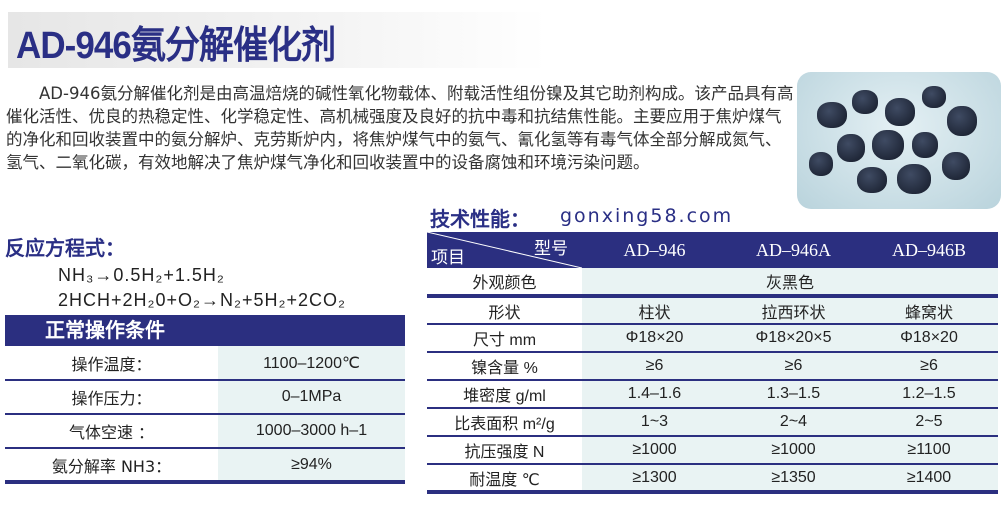 Image resolution: width=1006 pixels, height=528 pixels. I want to click on table-row: 镍含量 % ≥6 ≥6 ≥6, so click(712, 366).